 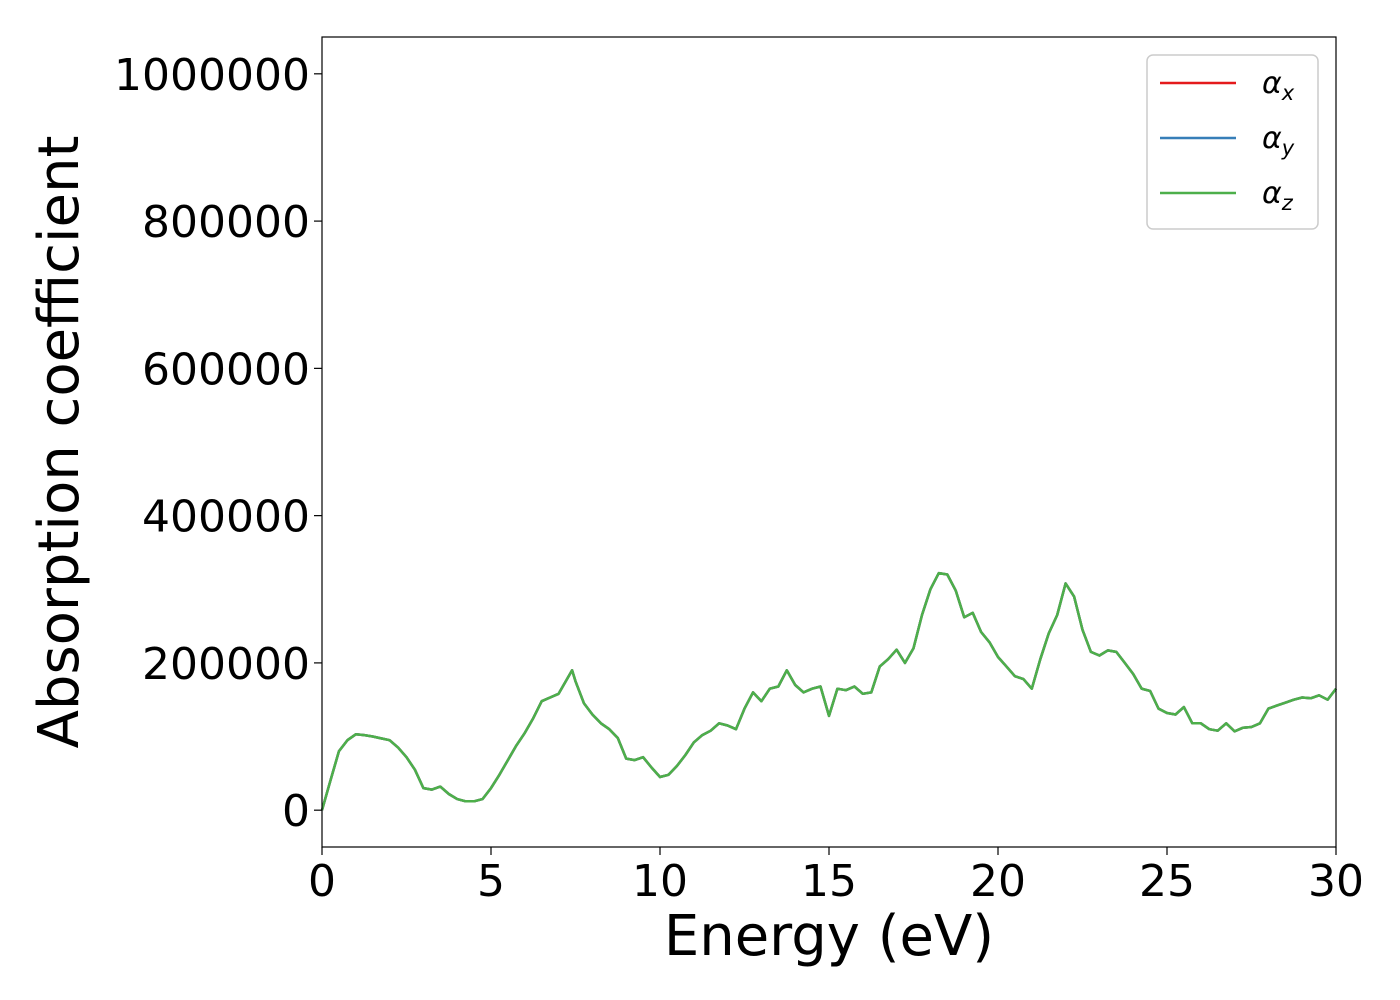 What do you see at coordinates (226, 664) in the screenshot?
I see `y-tick-label: 200000` at bounding box center [226, 664].